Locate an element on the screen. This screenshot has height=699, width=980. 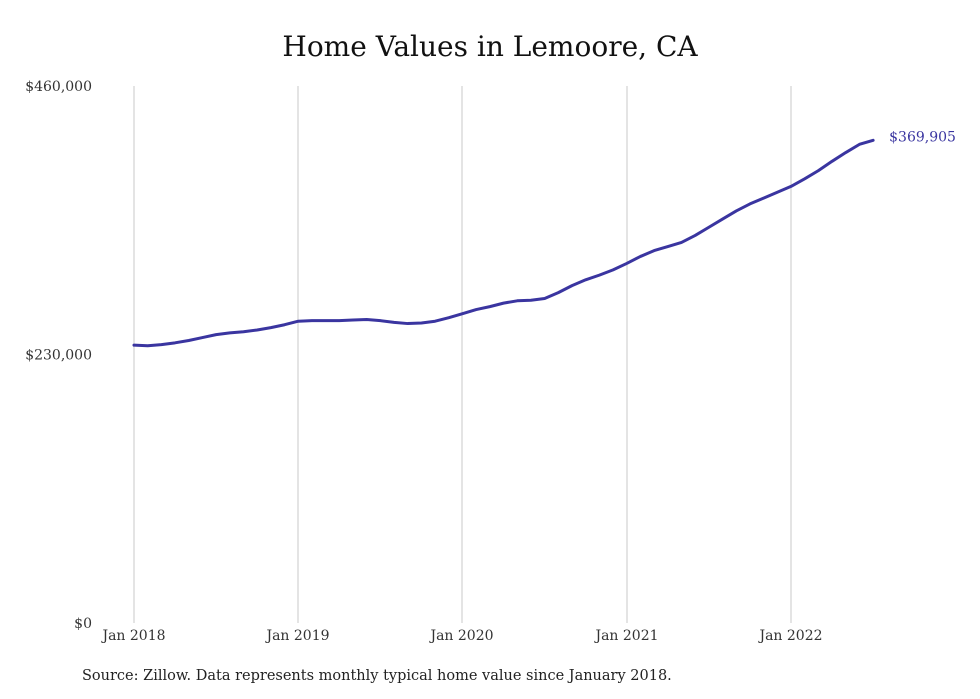
y-tick-label: $230,000 is located at coordinates (58, 356).